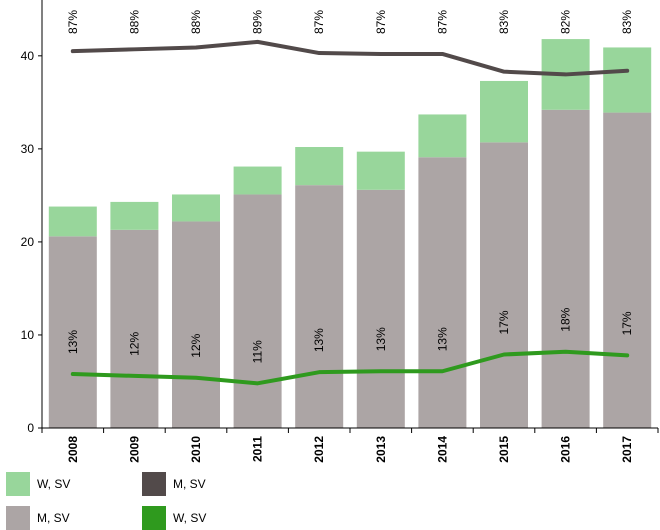 This screenshot has width=660, height=530. What do you see at coordinates (156, 499) in the screenshot?
I see `legend: W, SV M, SV M, SV W, SV` at bounding box center [156, 499].